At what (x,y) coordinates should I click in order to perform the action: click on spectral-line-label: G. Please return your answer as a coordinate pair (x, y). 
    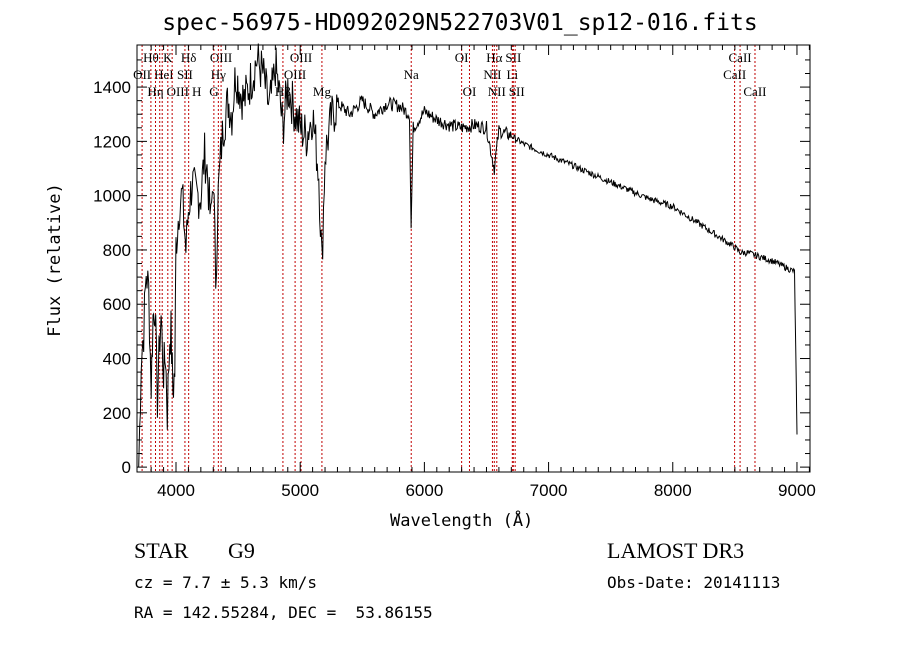
    Looking at the image, I should click on (213, 91).